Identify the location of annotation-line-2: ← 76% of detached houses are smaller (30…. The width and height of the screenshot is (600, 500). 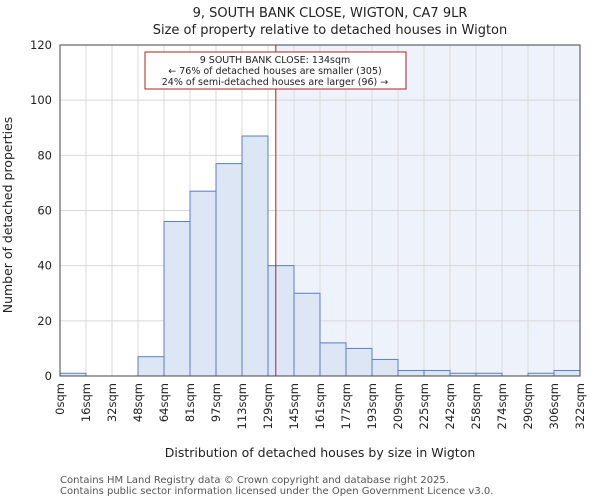
(274, 71).